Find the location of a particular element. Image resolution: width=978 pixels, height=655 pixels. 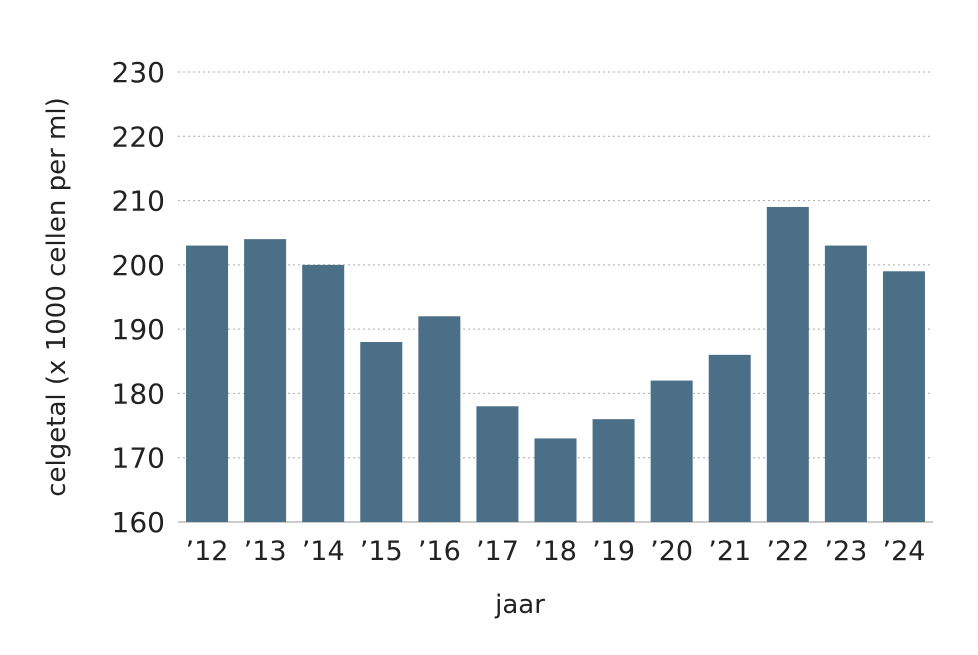

x-tick-label: ’22 is located at coordinates (787, 551).